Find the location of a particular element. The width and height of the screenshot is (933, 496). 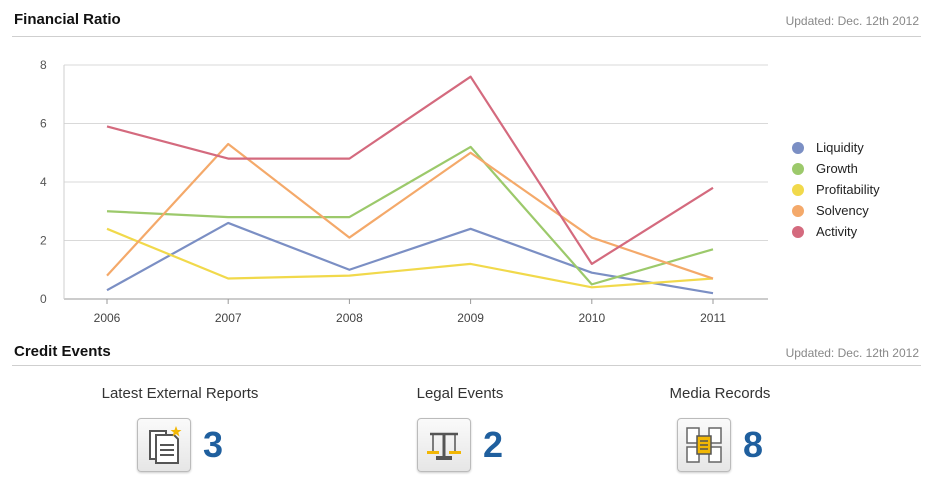

financial-updated-text: Updated: Dec. 12th 2012 is located at coordinates (852, 21).